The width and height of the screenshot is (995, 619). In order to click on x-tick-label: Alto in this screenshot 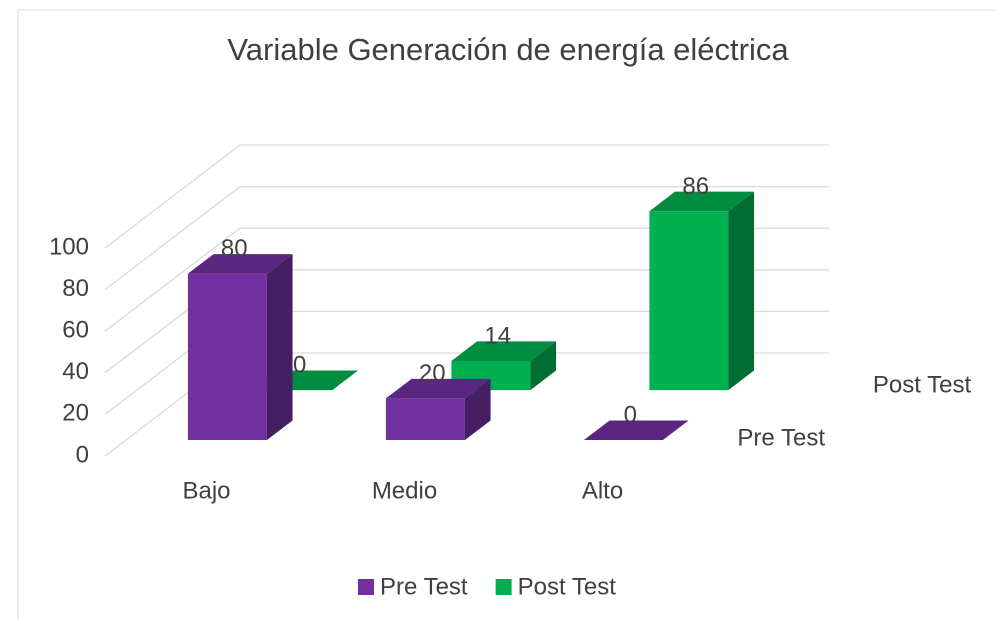, I will do `click(602, 490)`.